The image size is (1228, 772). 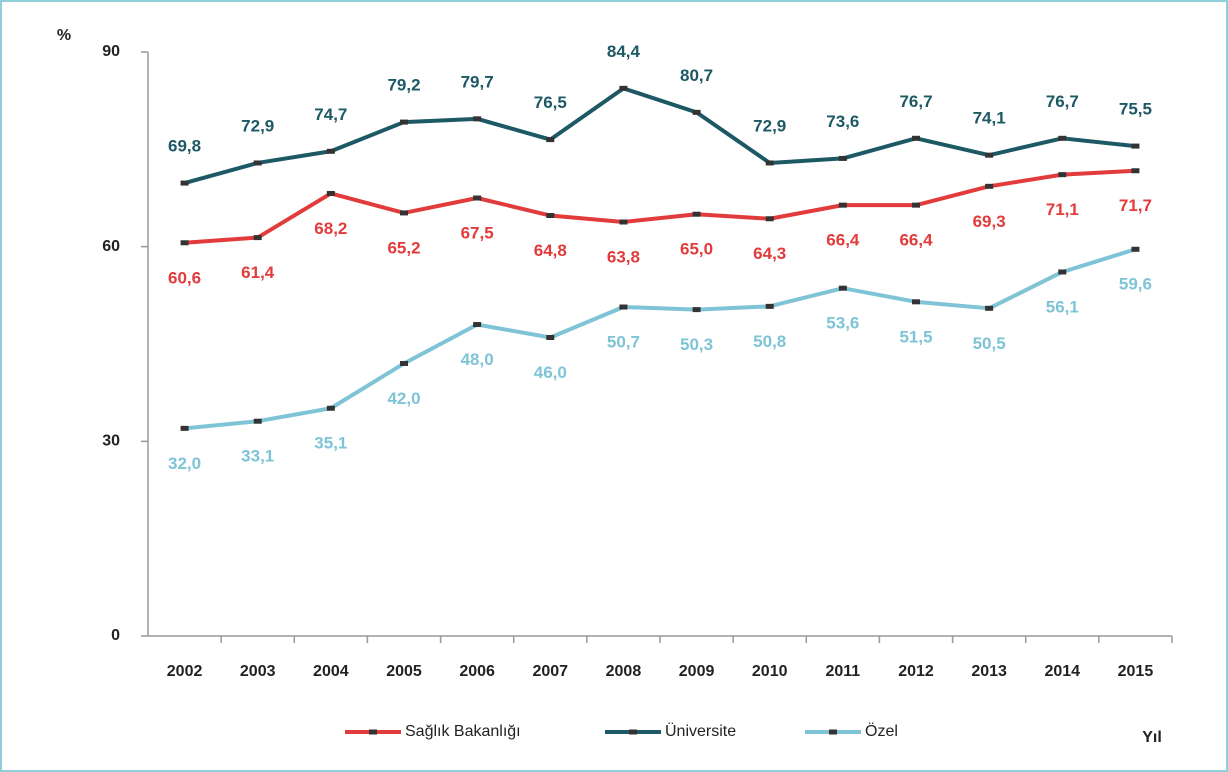 What do you see at coordinates (184, 463) in the screenshot?
I see `data-label: 32,0` at bounding box center [184, 463].